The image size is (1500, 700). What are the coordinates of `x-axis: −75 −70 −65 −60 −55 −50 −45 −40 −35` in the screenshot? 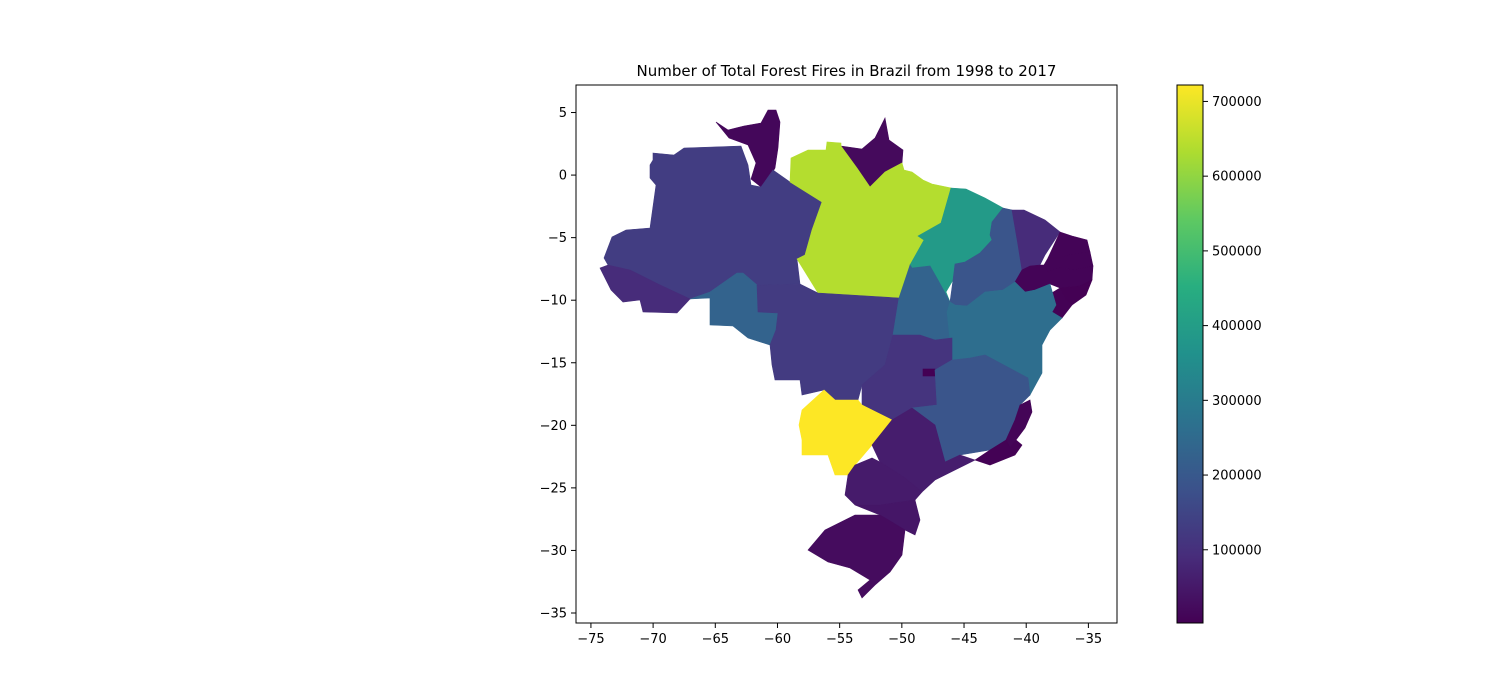 It's located at (839, 635).